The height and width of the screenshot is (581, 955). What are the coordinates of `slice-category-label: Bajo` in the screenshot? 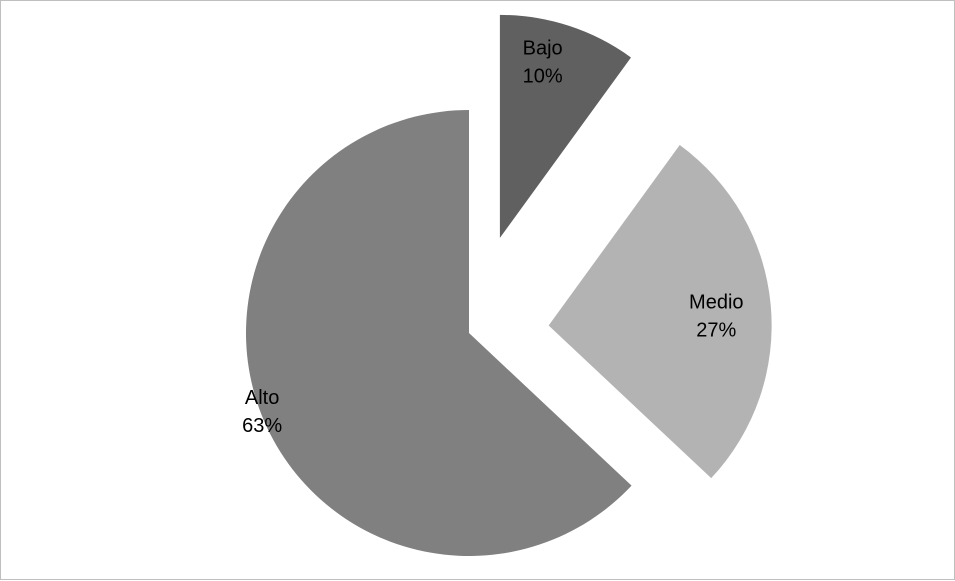 It's located at (543, 48).